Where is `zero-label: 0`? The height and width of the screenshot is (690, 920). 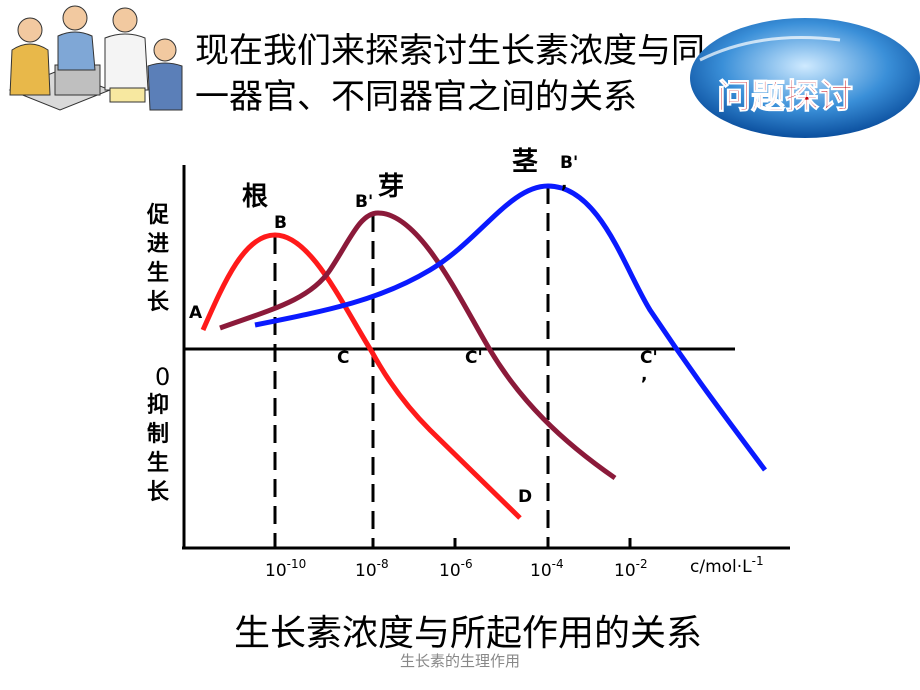 zero-label: 0 is located at coordinates (162, 377).